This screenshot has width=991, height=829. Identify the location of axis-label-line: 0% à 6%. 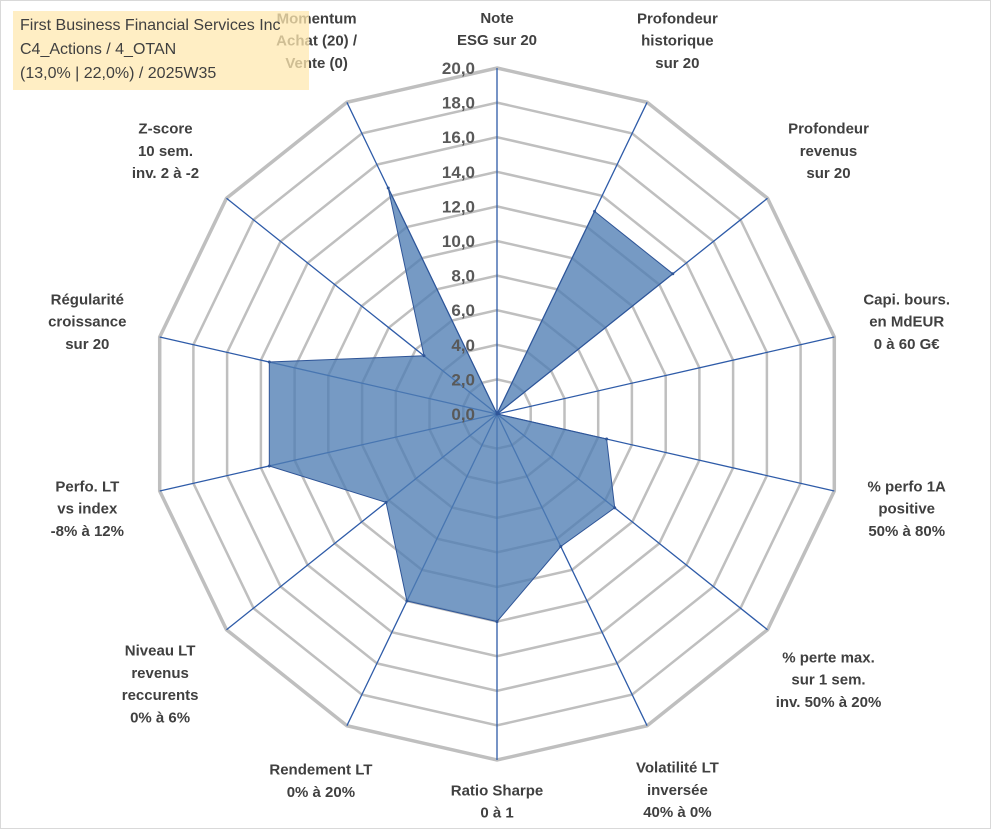
(160, 717).